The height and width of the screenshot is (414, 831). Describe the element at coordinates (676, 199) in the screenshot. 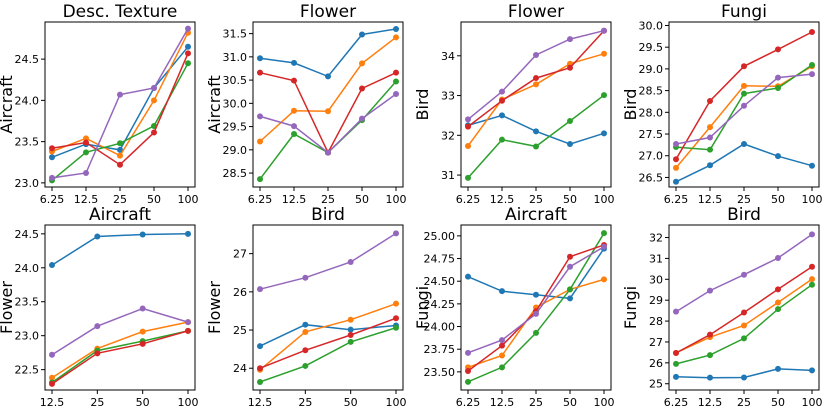

I see `x-tick-label: 6.25` at that location.